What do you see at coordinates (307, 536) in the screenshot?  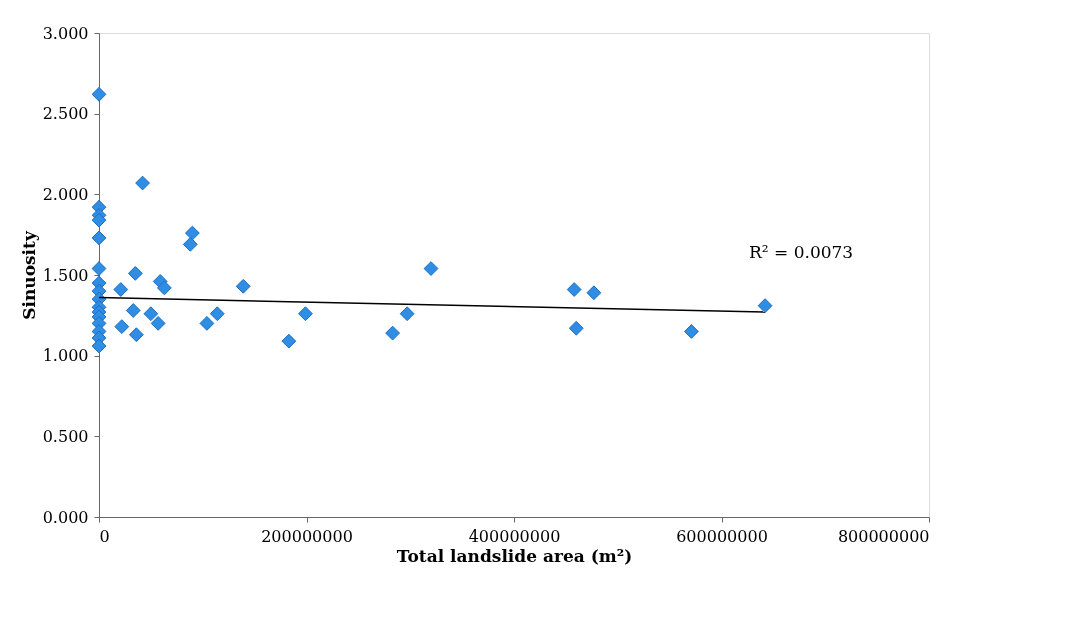 I see `x-tick-label: 200000000` at bounding box center [307, 536].